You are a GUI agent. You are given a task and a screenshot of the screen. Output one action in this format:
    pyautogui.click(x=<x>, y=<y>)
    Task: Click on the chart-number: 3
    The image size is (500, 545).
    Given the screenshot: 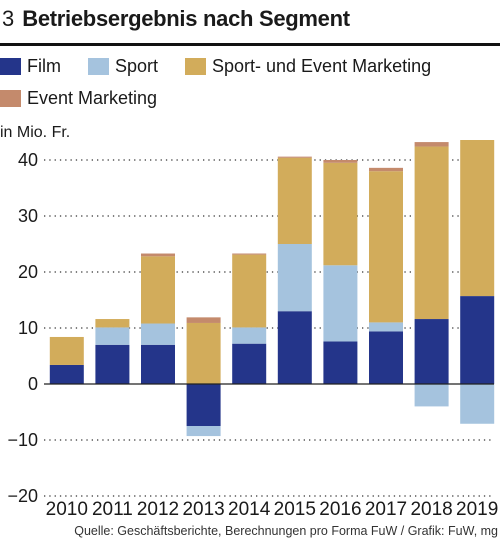 What is the action you would take?
    pyautogui.click(x=8, y=18)
    